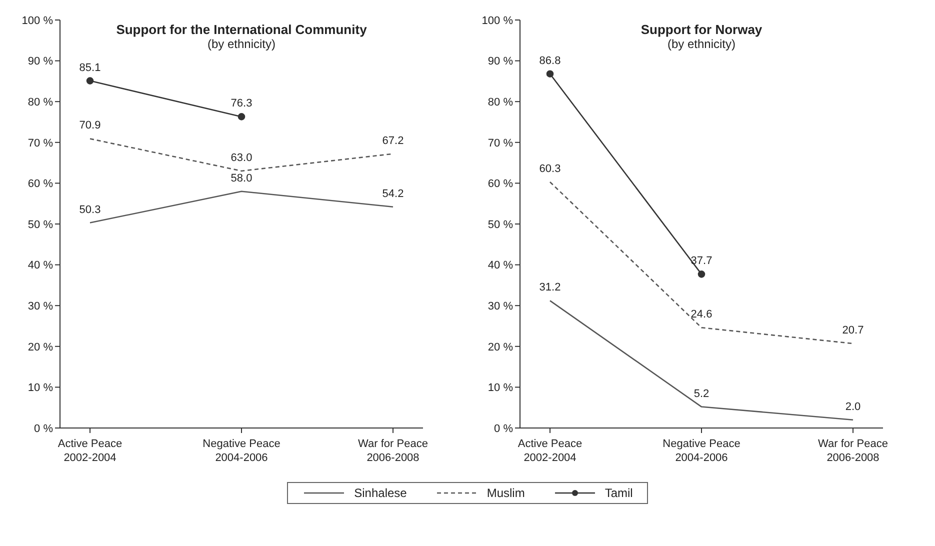  Describe the element at coordinates (241, 104) in the screenshot. I see `data-label: 76.3` at that location.